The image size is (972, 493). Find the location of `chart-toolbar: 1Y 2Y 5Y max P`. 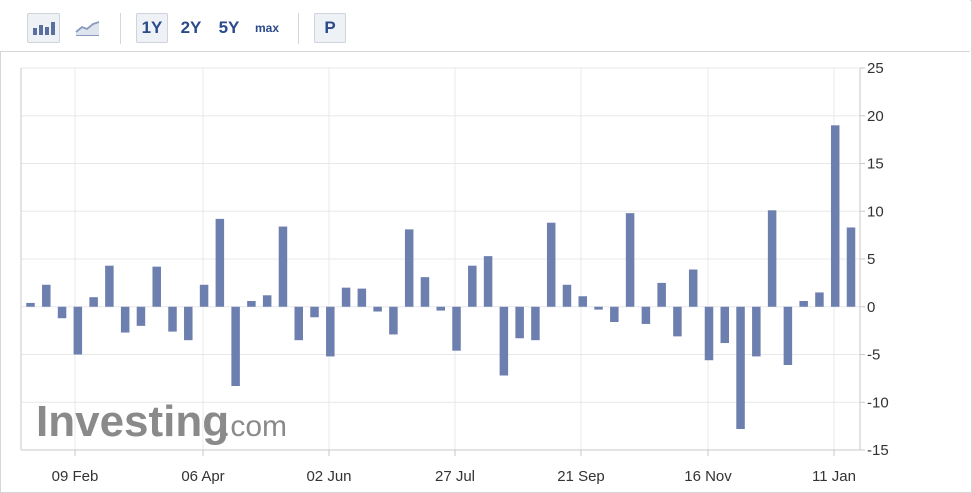

chart-toolbar: 1Y 2Y 5Y max P is located at coordinates (485, 26).